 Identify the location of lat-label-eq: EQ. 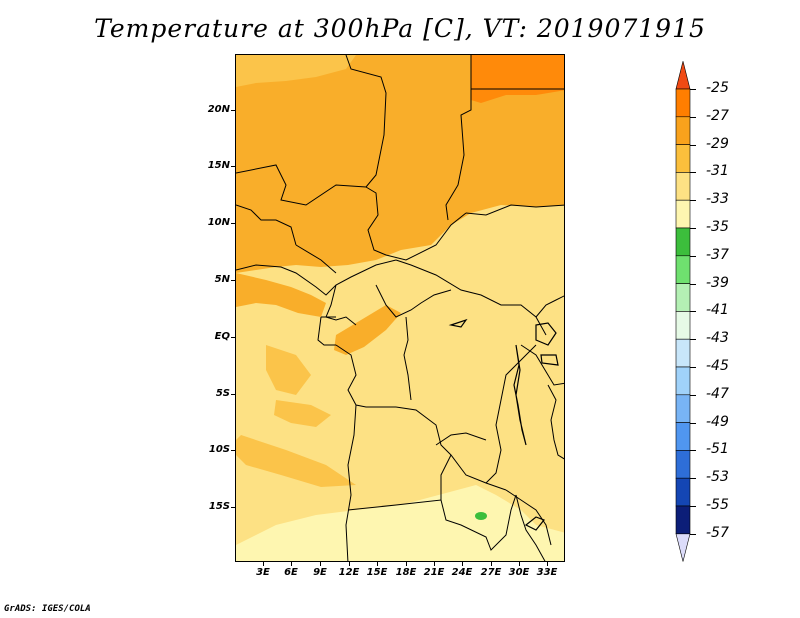
(222, 336).